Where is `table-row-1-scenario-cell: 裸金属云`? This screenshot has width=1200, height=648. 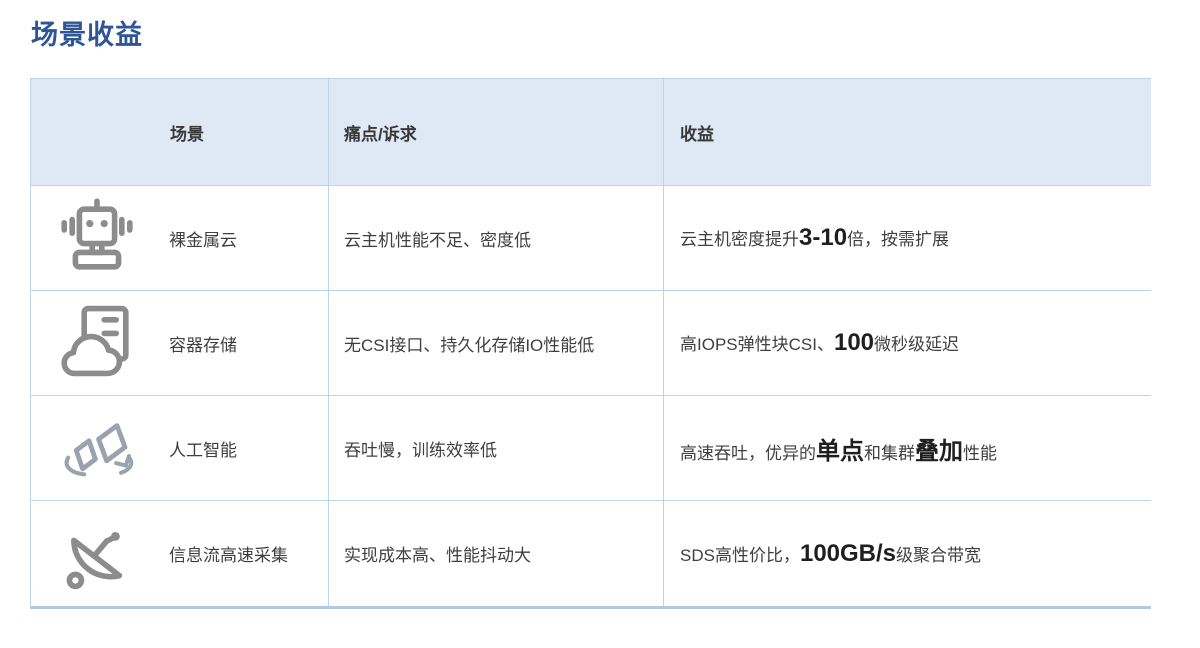
table-row-1-scenario-cell: 裸金属云 is located at coordinates (180, 238).